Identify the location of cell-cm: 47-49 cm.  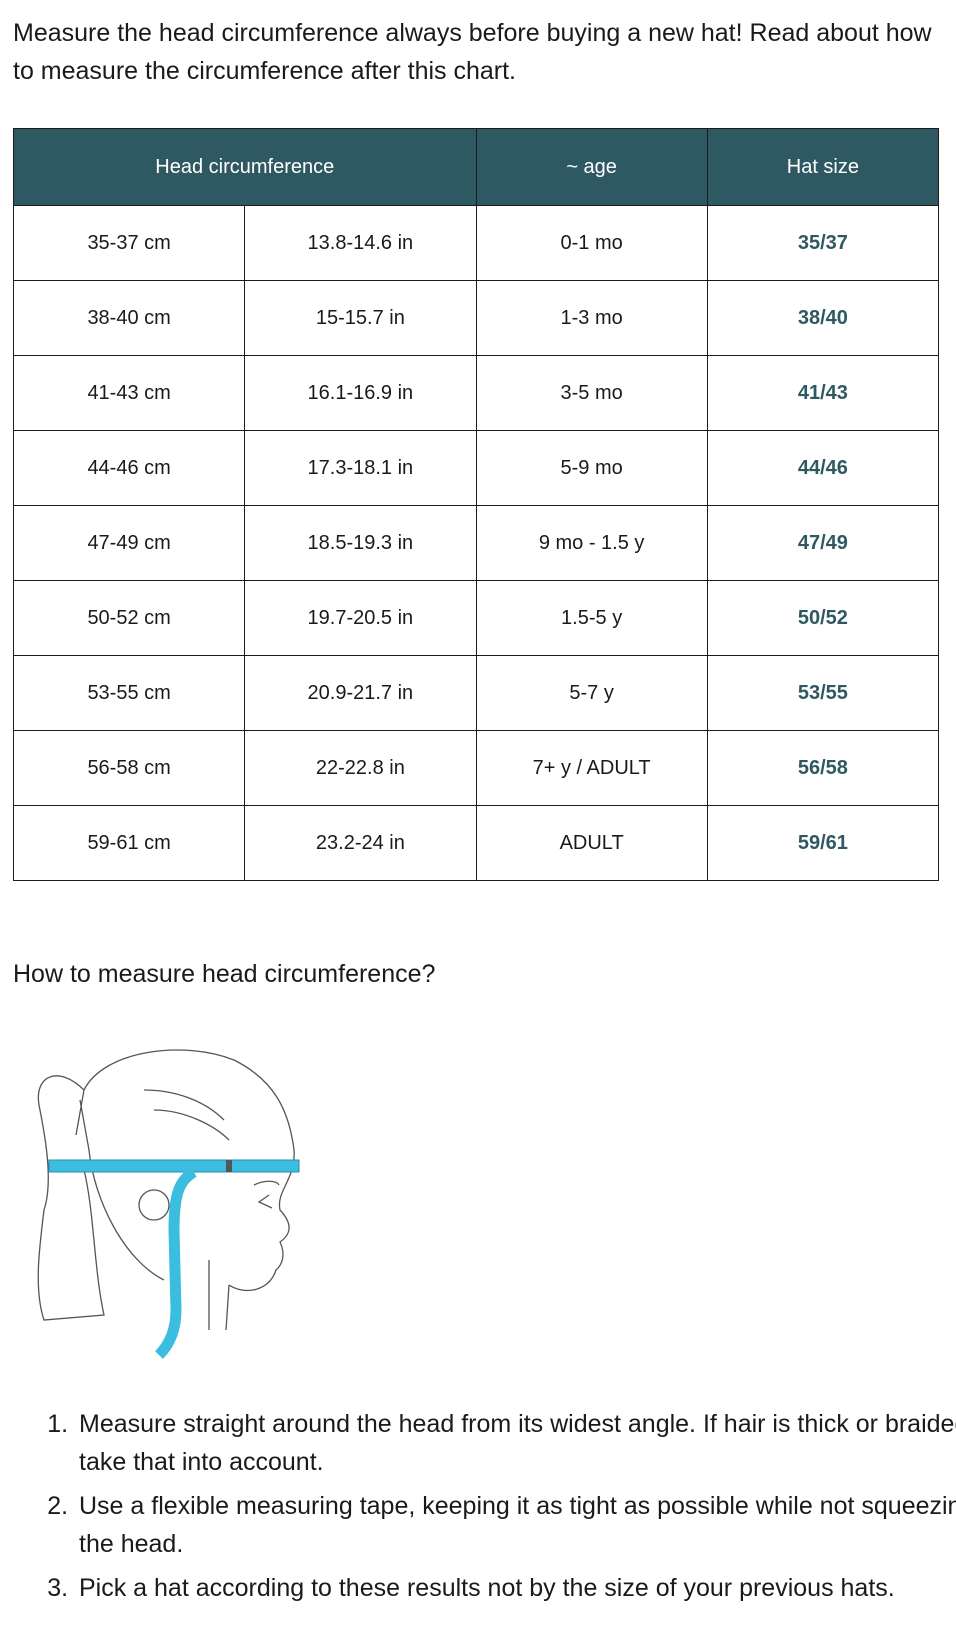
(129, 543).